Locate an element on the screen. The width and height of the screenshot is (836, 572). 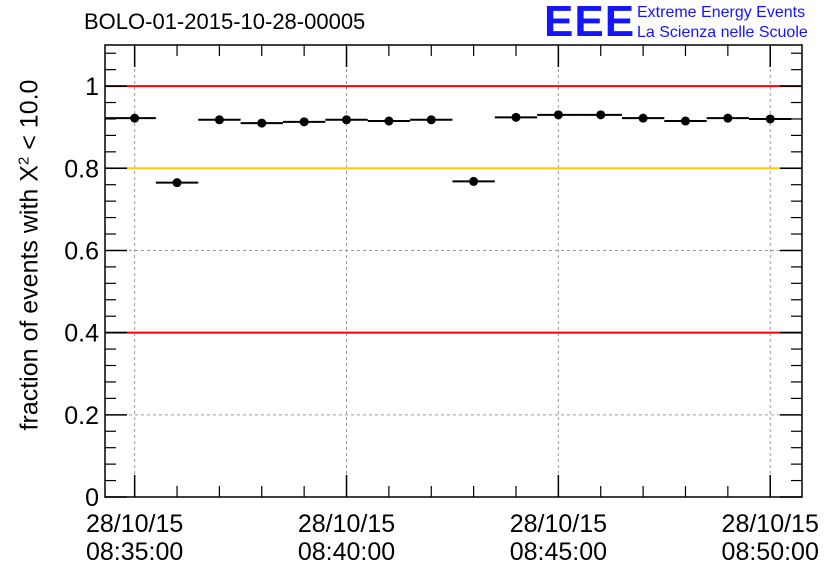
x-tick-label-time: 08:35:00 is located at coordinates (134, 552).